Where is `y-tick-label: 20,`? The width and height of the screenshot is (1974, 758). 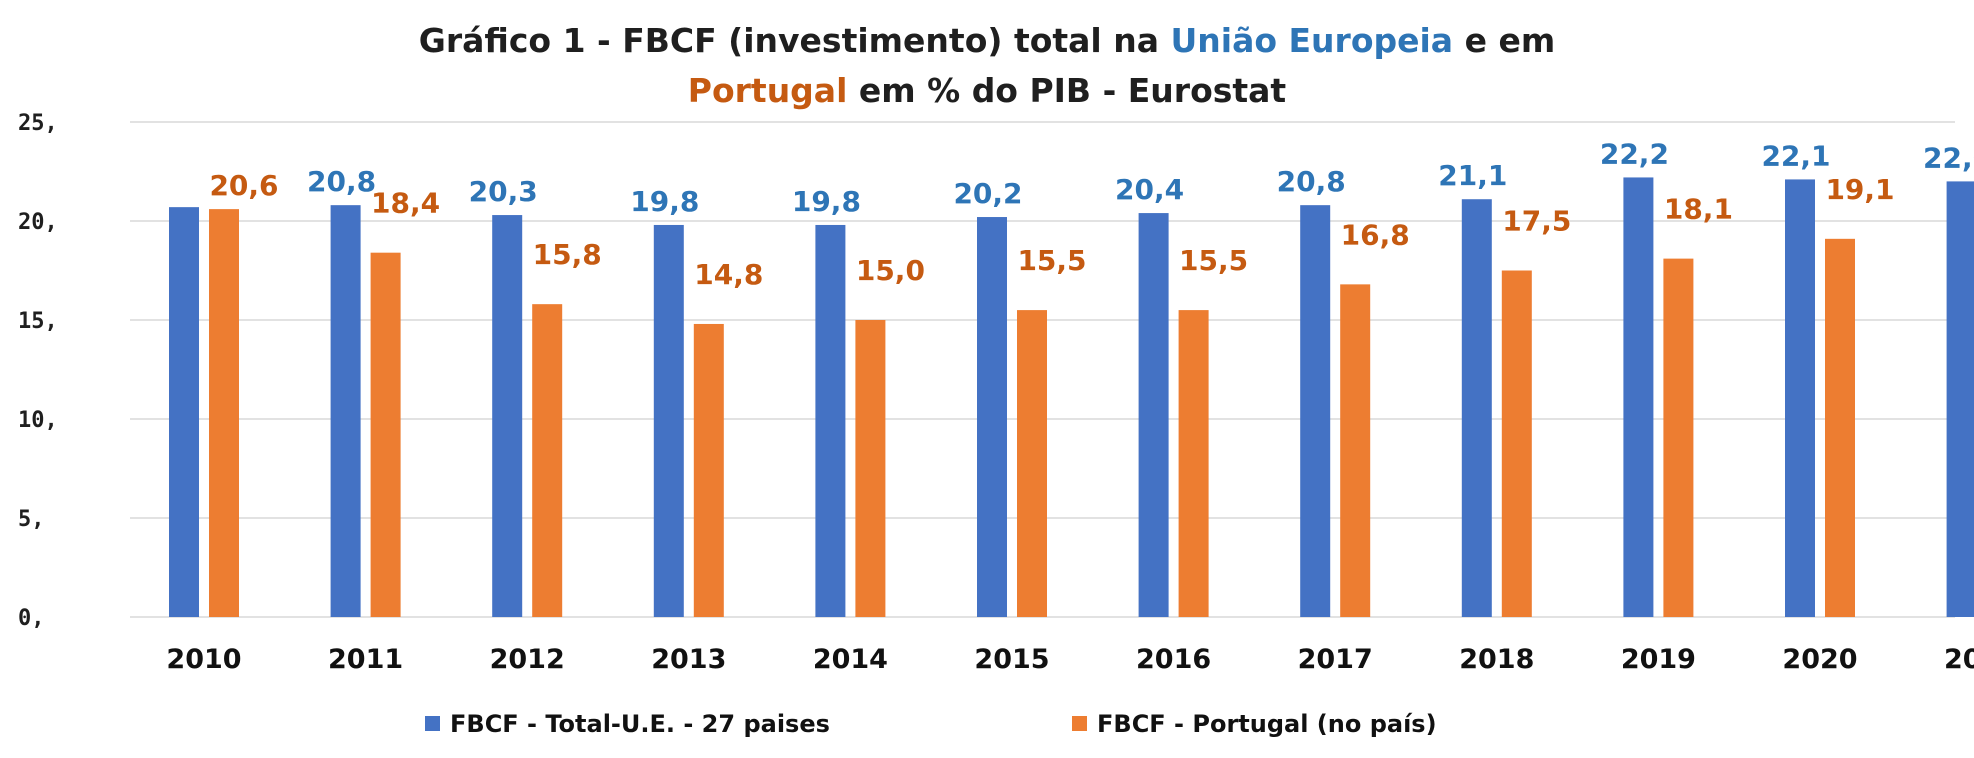 y-tick-label: 20, is located at coordinates (38, 222).